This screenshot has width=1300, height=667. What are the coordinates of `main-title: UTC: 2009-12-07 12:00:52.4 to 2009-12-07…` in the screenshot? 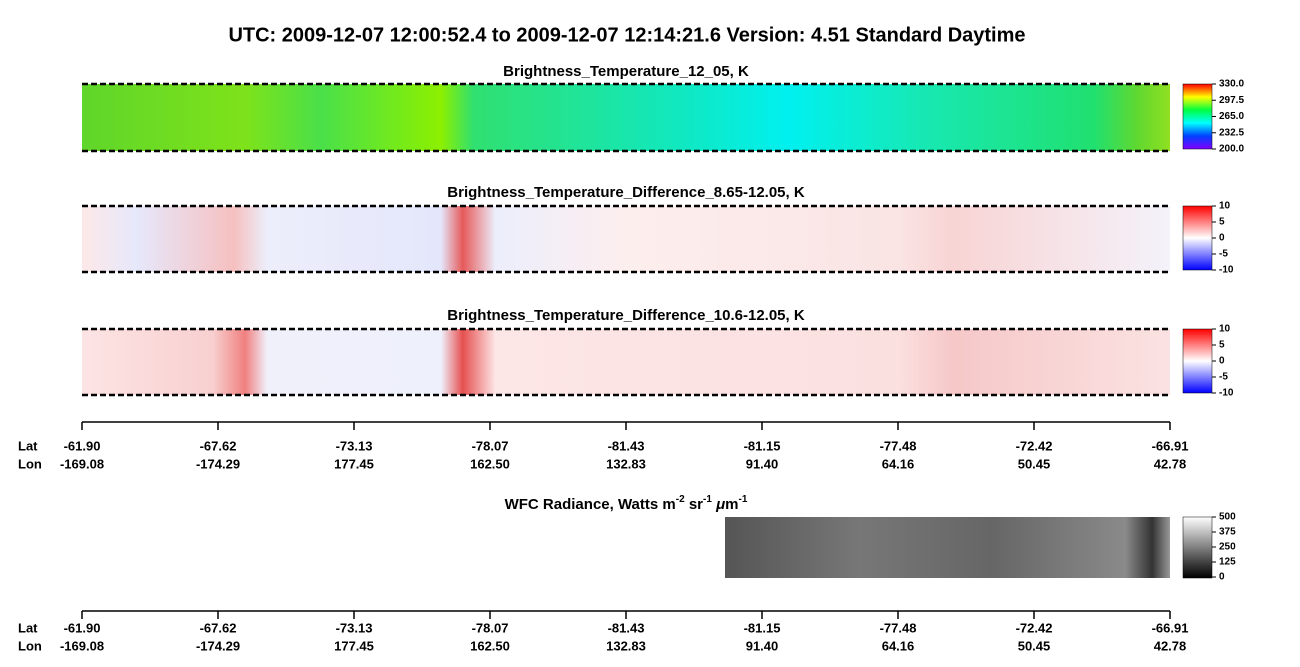 It's located at (626, 35).